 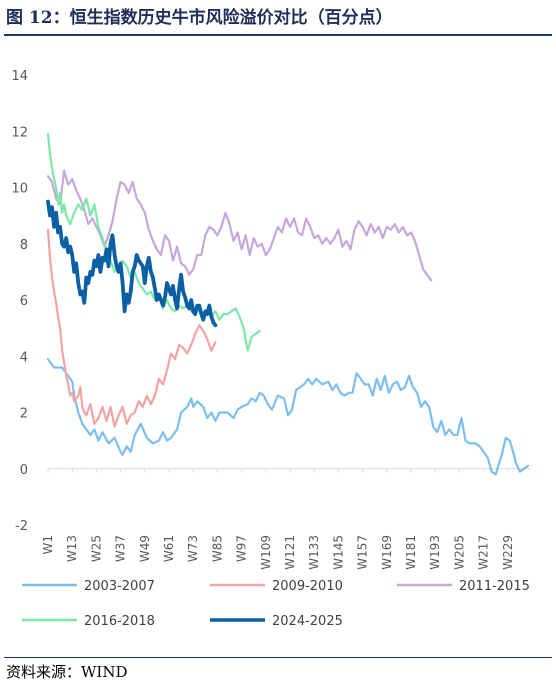 I want to click on series-line-2009-2010, so click(x=131, y=328).